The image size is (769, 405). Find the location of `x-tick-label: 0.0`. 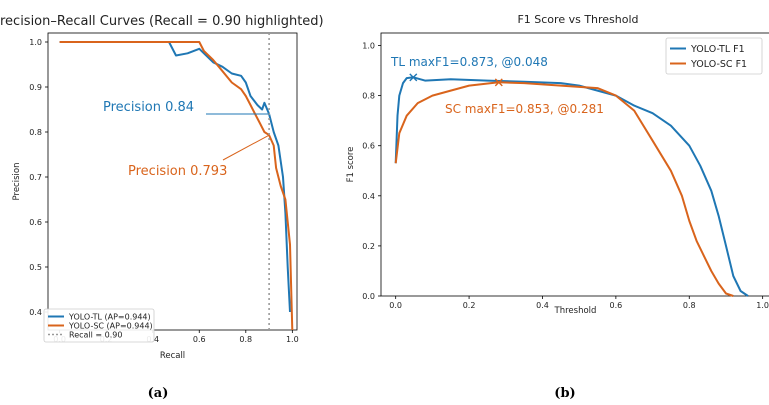

x-tick-label: 0.0 is located at coordinates (395, 305).